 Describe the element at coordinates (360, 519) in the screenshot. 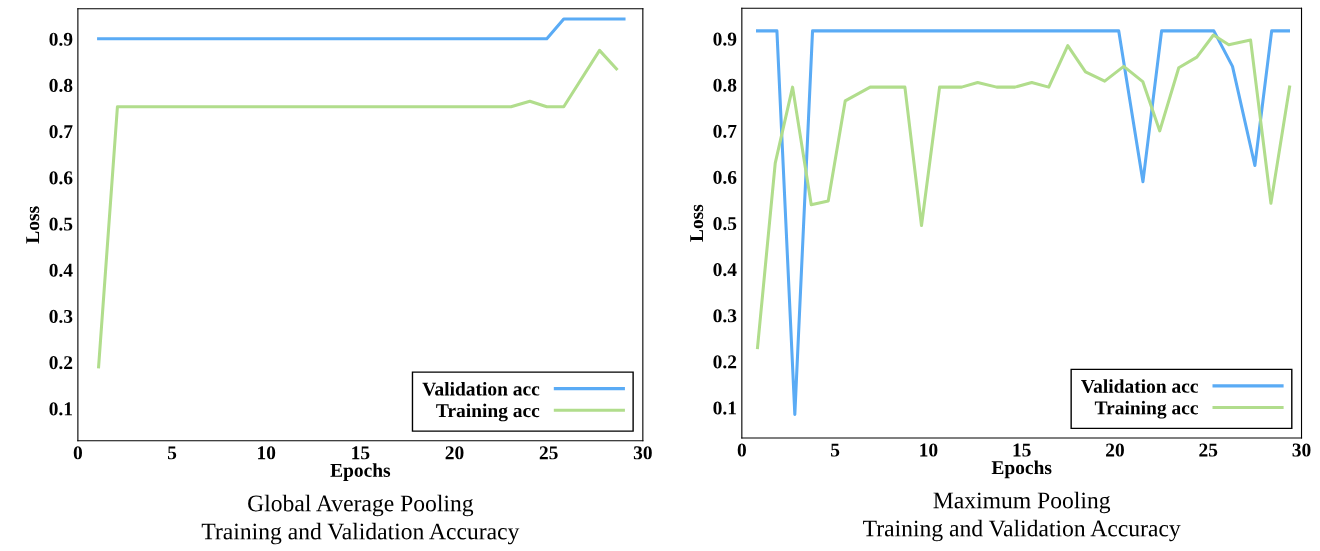

I see `text: Global Average Pooling Training and Validation Accuracy` at that location.